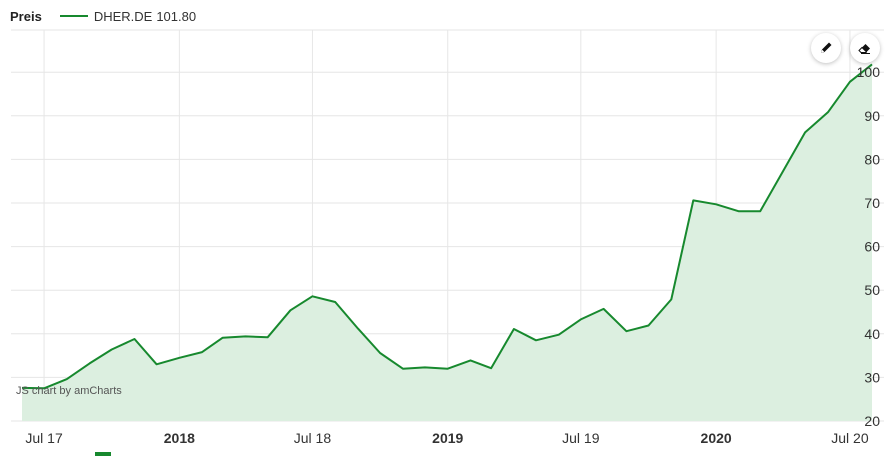  Describe the element at coordinates (123, 16) in the screenshot. I see `legend-series-name: DHER.DE` at that location.